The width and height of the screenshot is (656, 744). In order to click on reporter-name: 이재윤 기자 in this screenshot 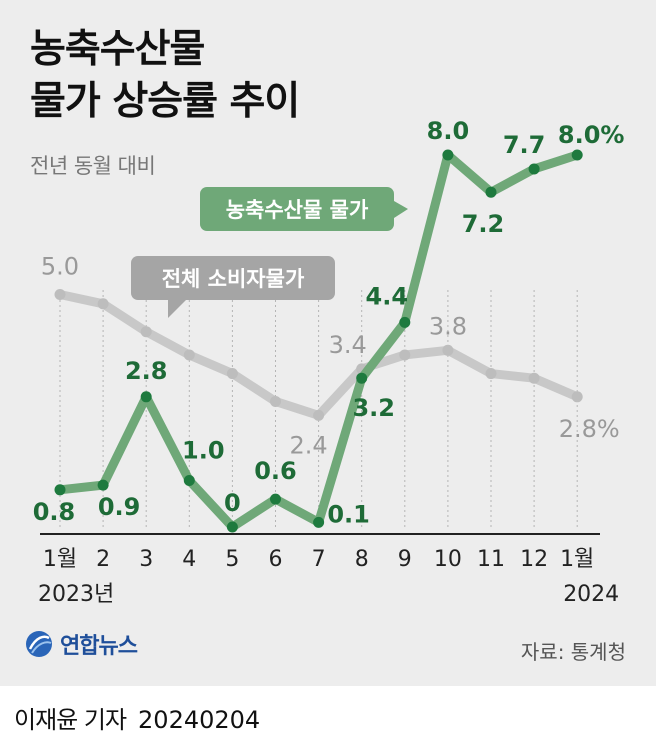, I will do `click(70, 720)`.